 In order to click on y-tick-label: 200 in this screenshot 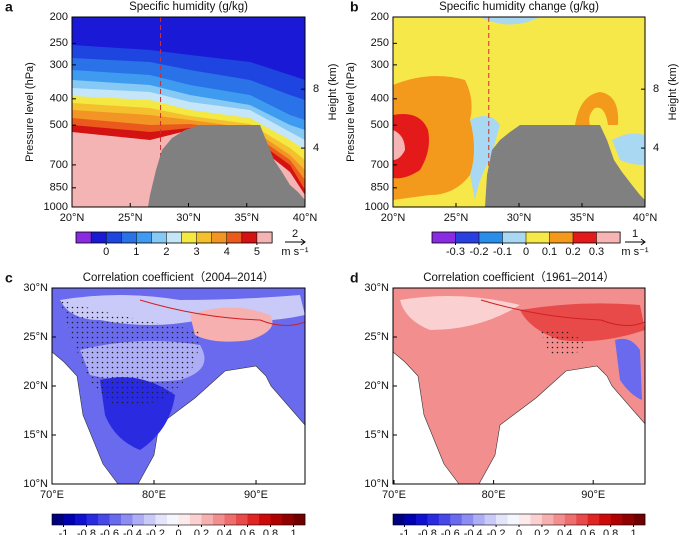, I will do `click(59, 17)`.